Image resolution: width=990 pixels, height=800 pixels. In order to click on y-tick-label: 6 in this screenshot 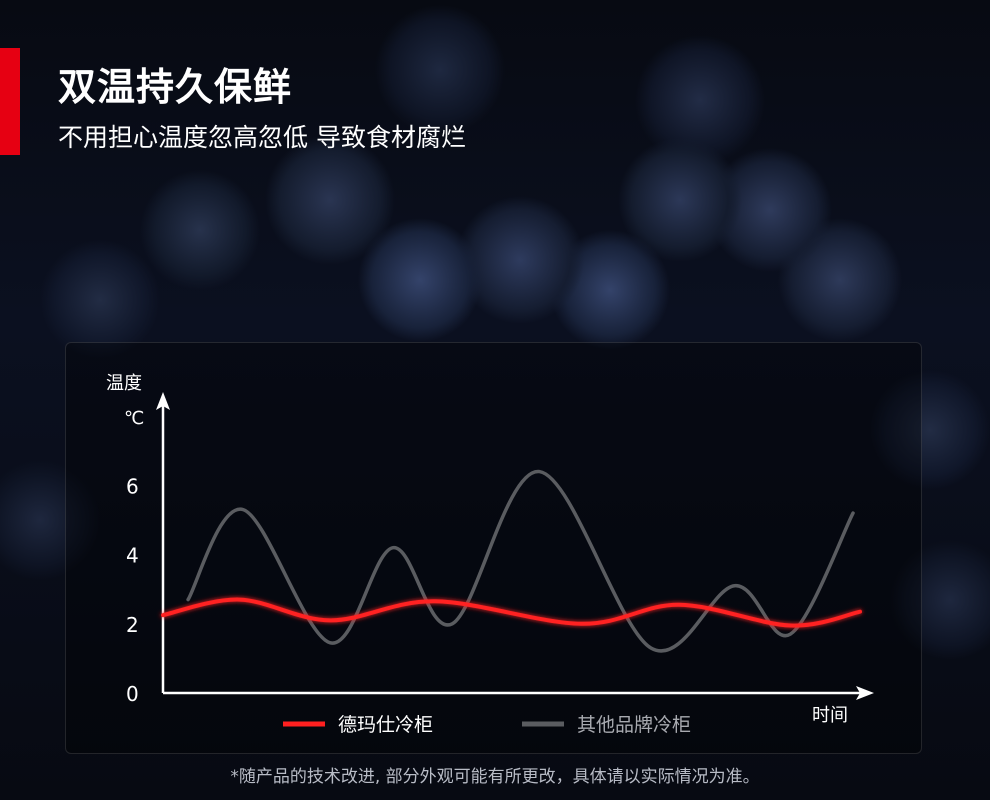, I will do `click(132, 486)`.